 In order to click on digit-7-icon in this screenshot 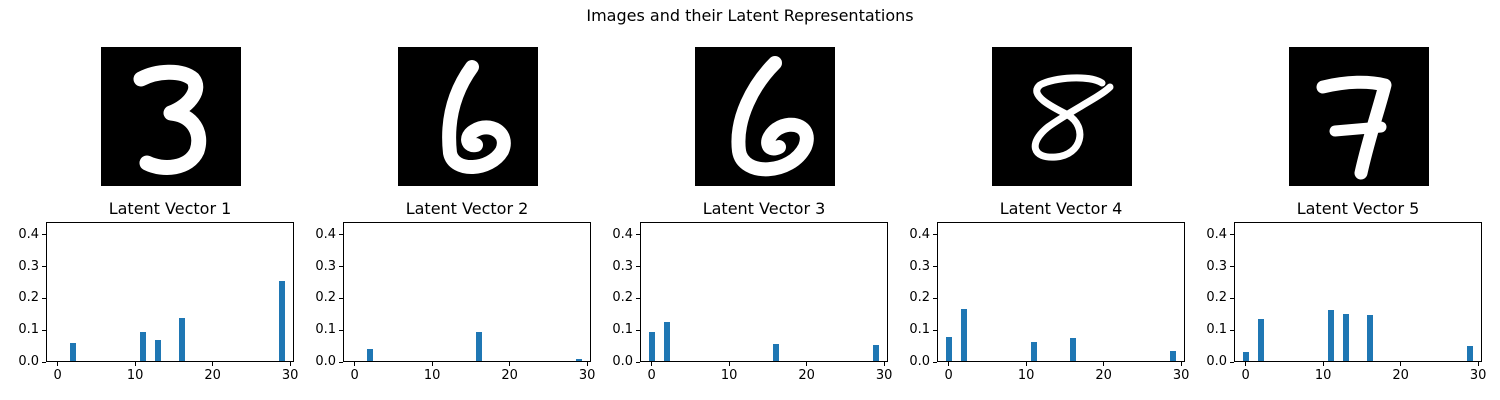, I will do `click(1354, 127)`.